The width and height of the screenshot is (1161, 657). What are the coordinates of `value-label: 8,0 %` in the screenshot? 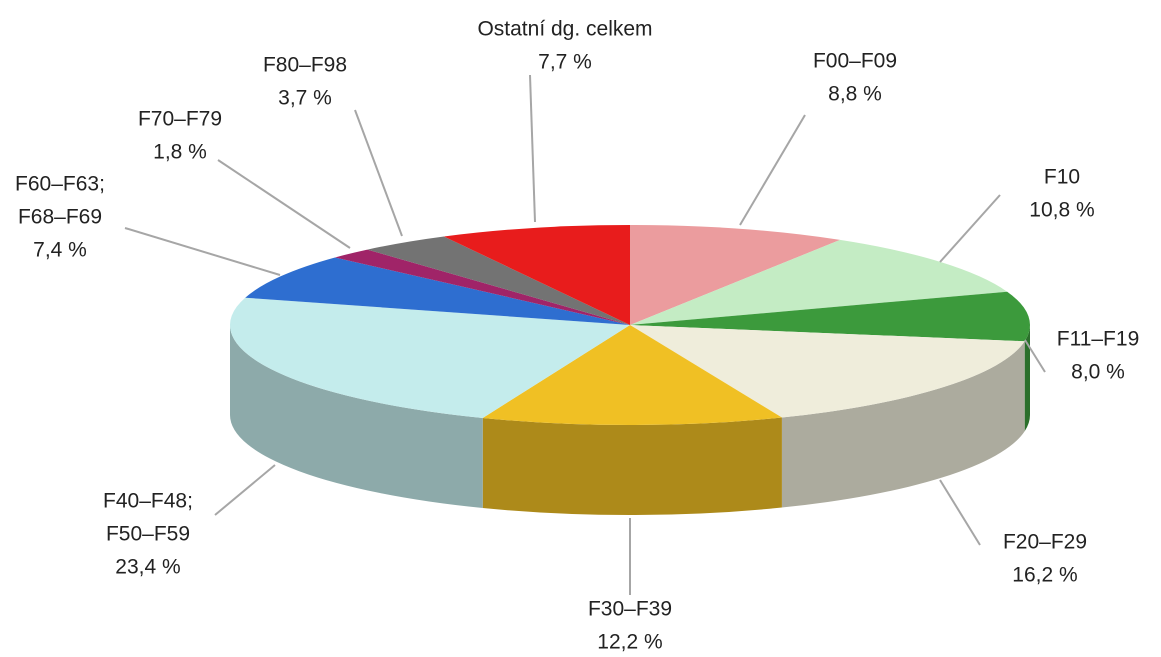 It's located at (1098, 372).